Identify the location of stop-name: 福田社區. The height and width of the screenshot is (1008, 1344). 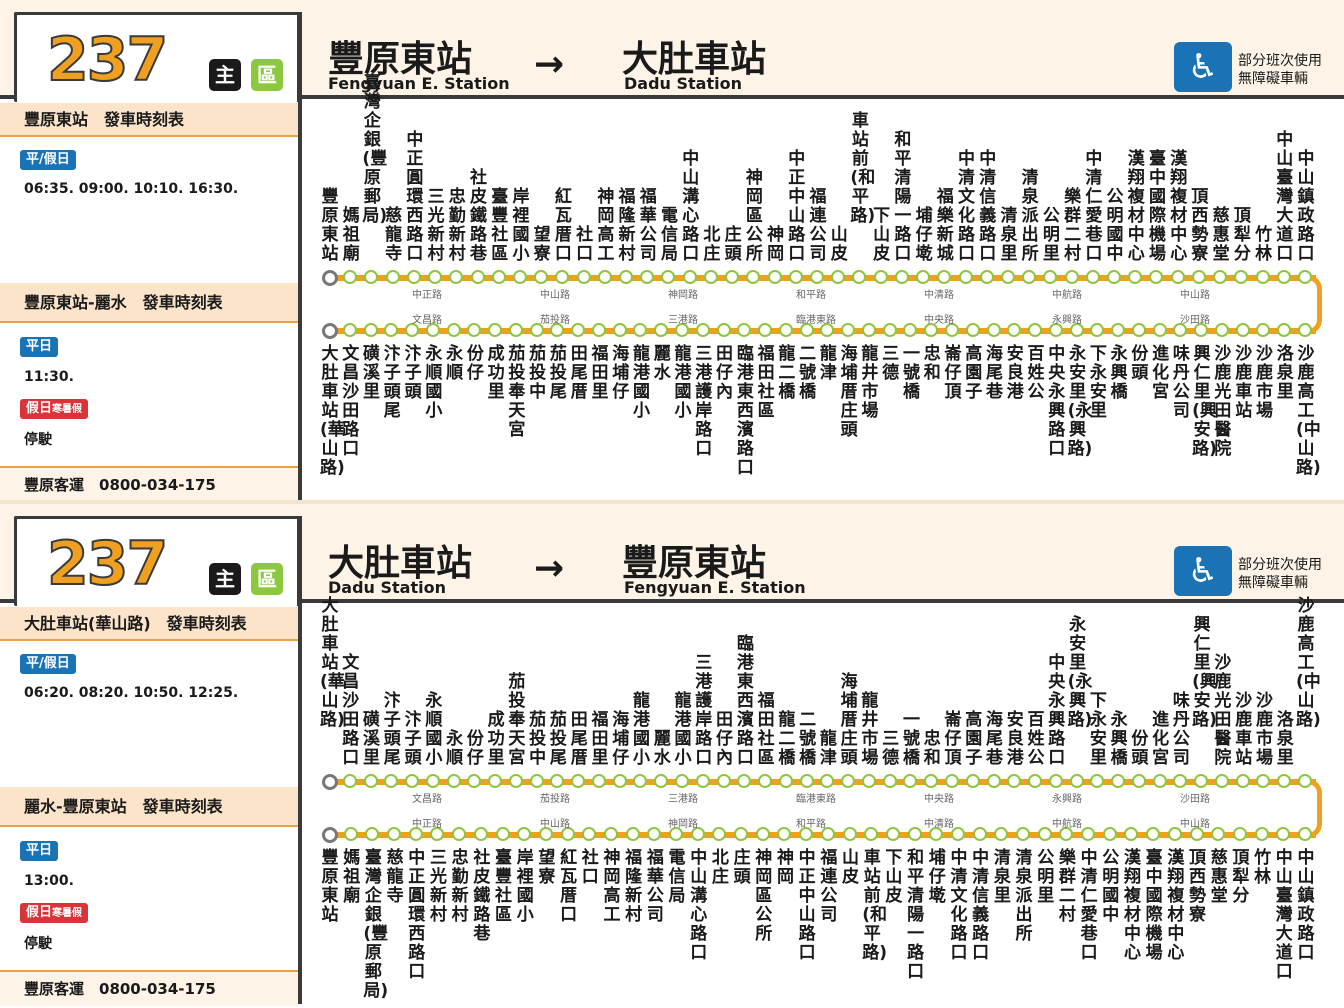
(766, 382).